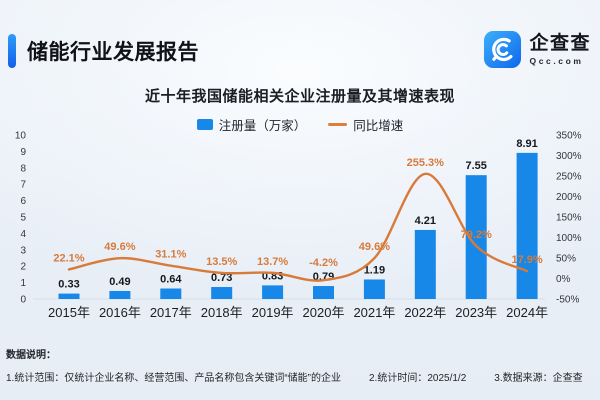  What do you see at coordinates (569, 218) in the screenshot?
I see `right-axis-tick-label: 150%` at bounding box center [569, 218].